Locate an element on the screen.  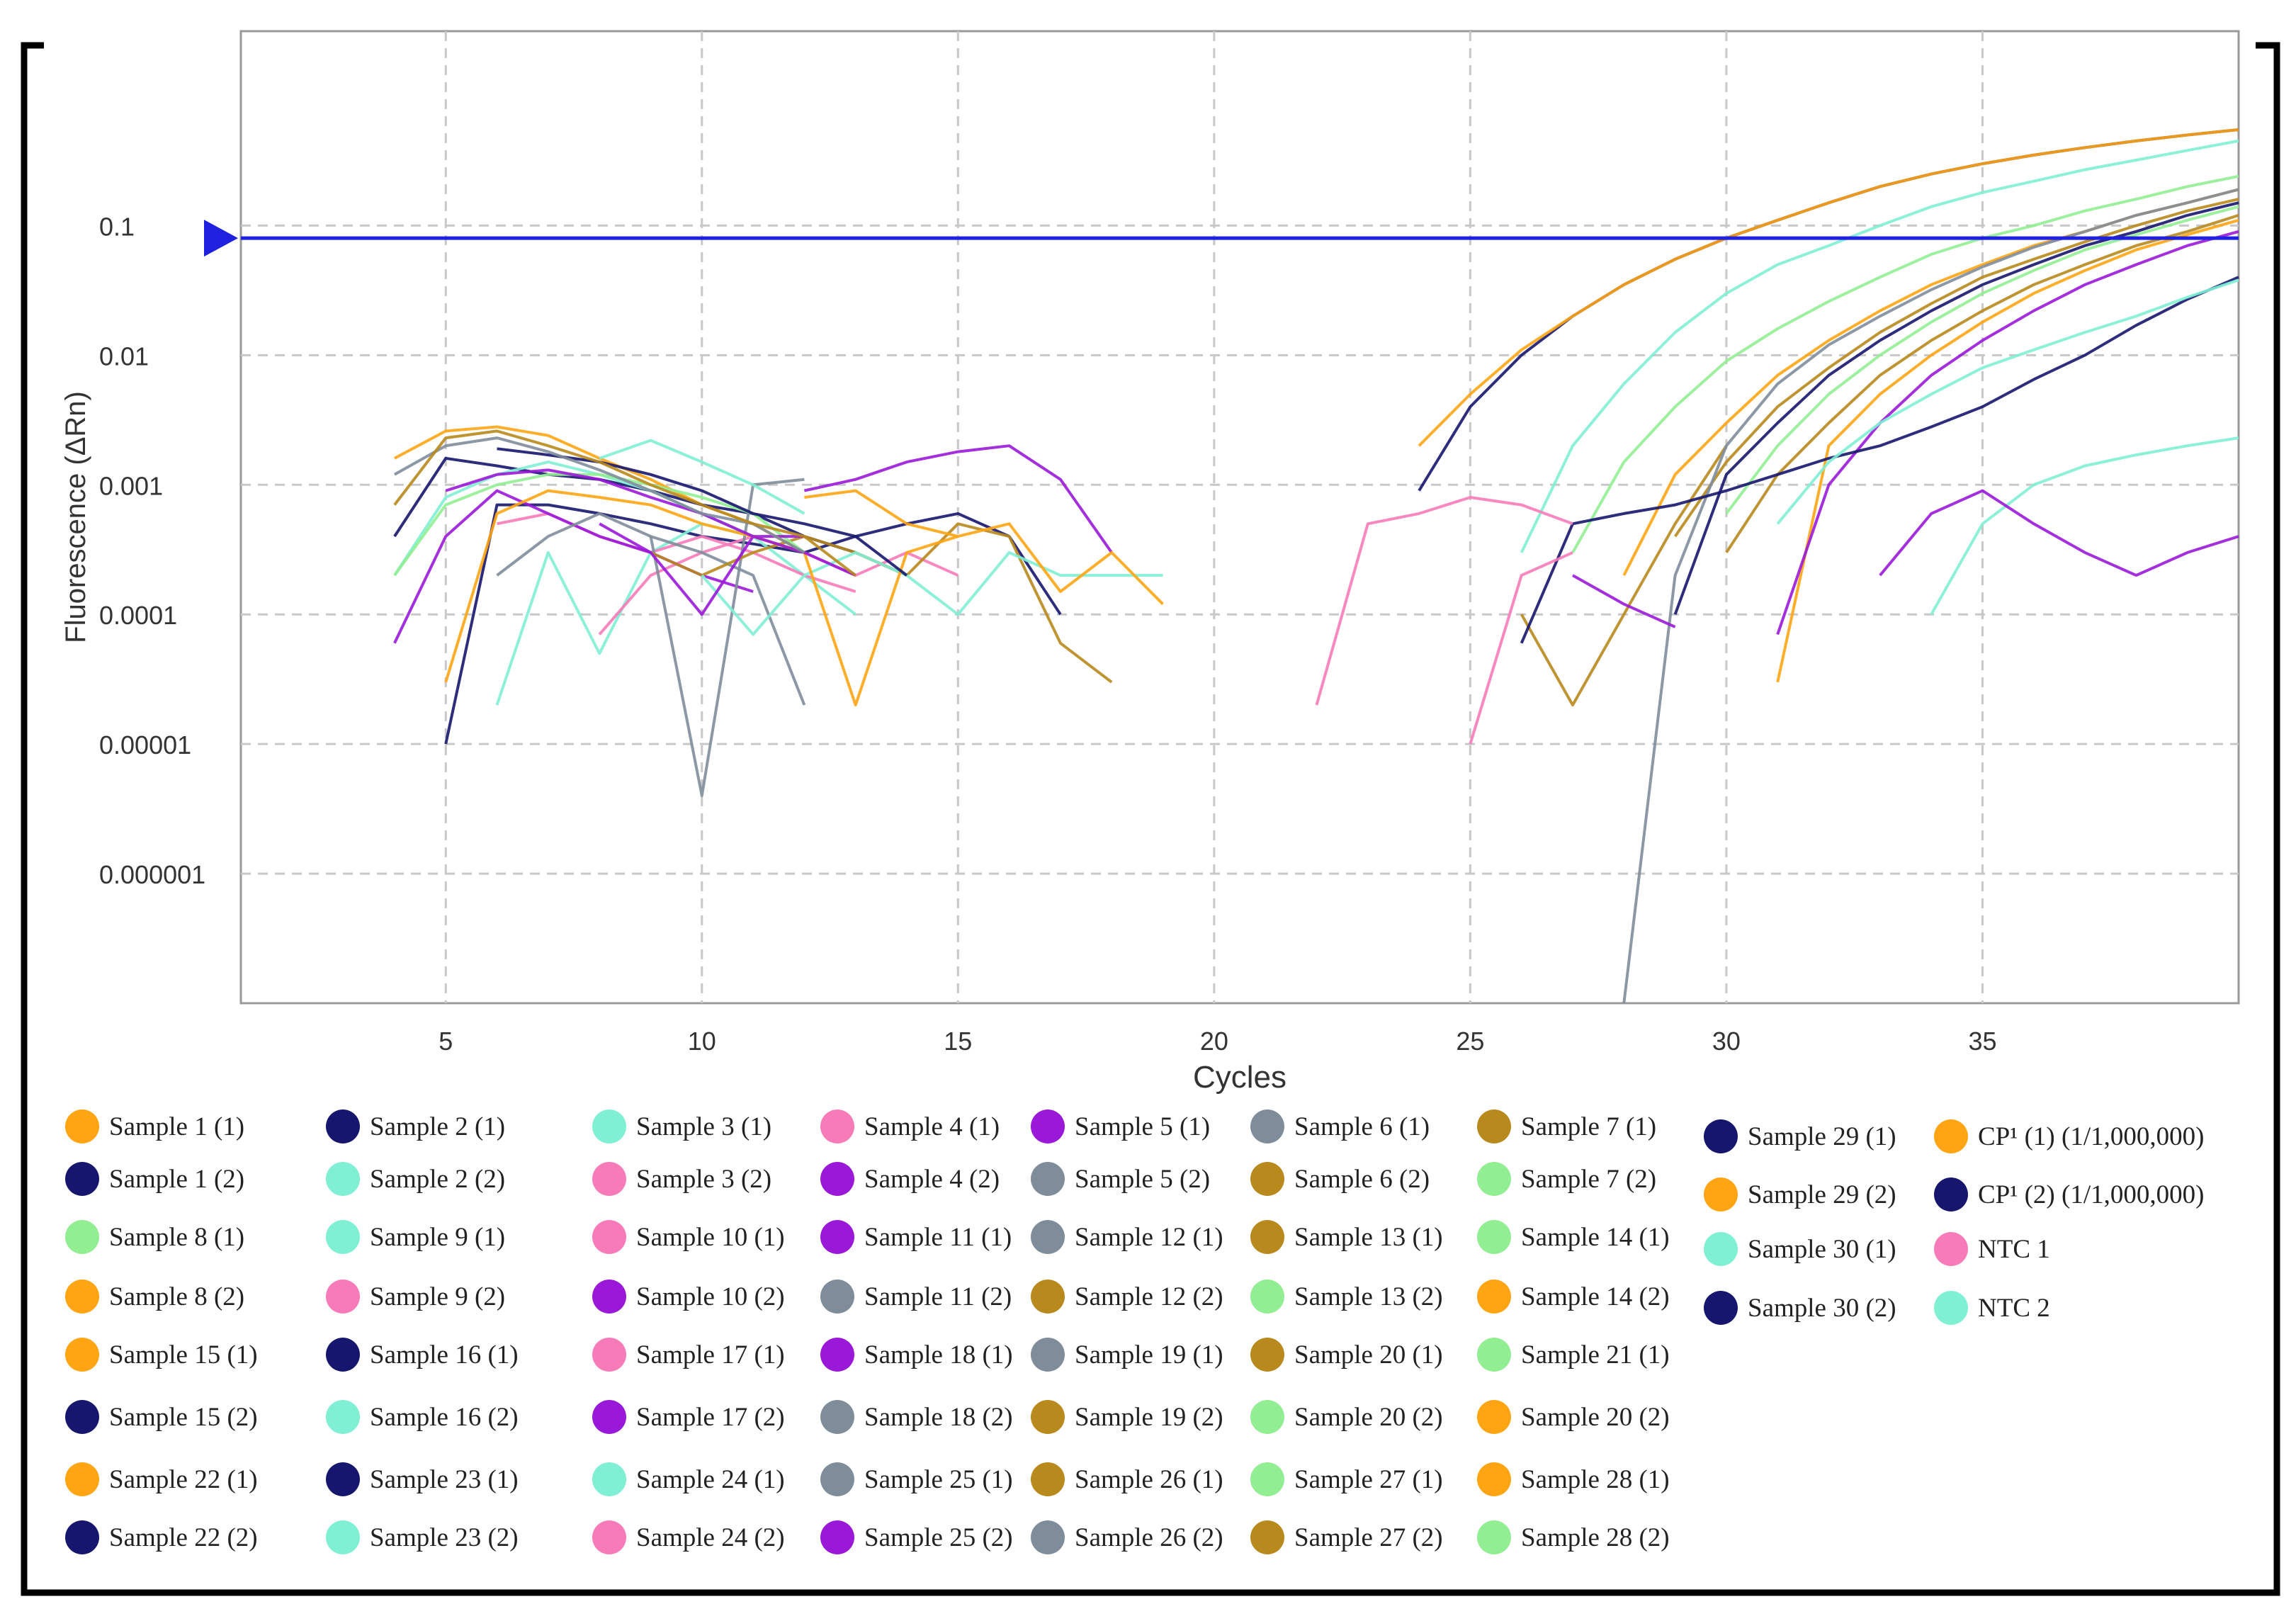
legend-label: Sample 16 (1) is located at coordinates (444, 1354).